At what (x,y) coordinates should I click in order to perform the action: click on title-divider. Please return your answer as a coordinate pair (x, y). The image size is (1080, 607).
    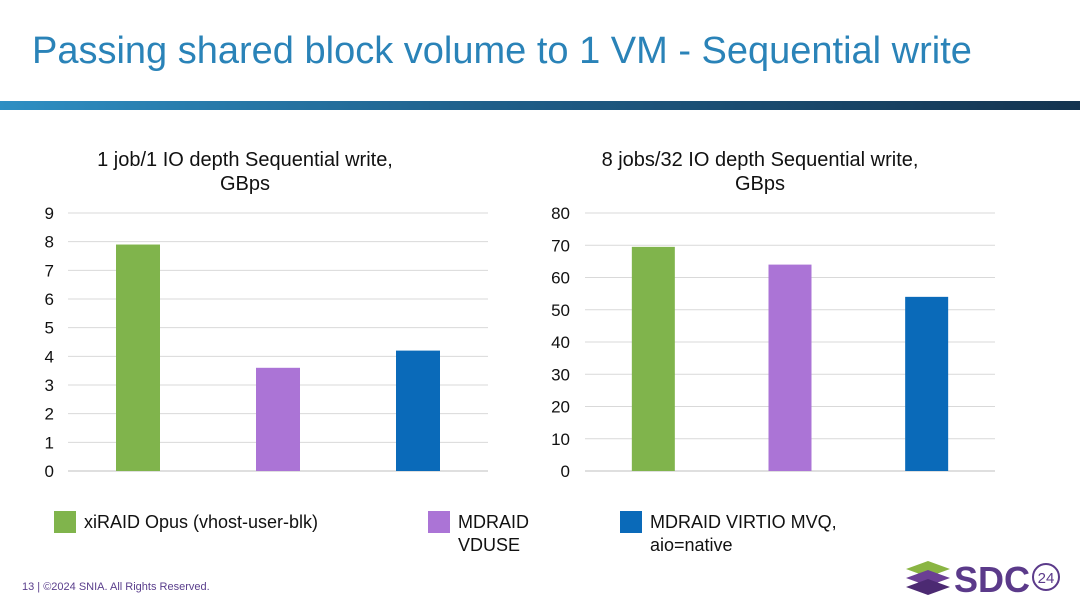
    Looking at the image, I should click on (540, 105).